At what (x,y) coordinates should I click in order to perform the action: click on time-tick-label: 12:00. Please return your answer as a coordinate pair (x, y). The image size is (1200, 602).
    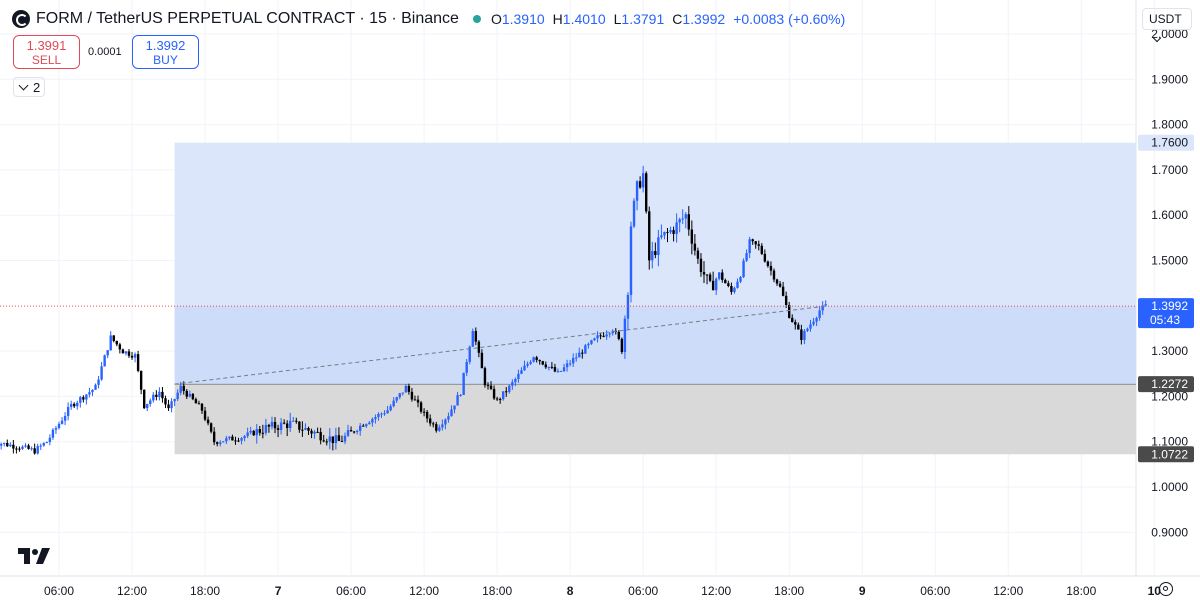
    Looking at the image, I should click on (424, 591).